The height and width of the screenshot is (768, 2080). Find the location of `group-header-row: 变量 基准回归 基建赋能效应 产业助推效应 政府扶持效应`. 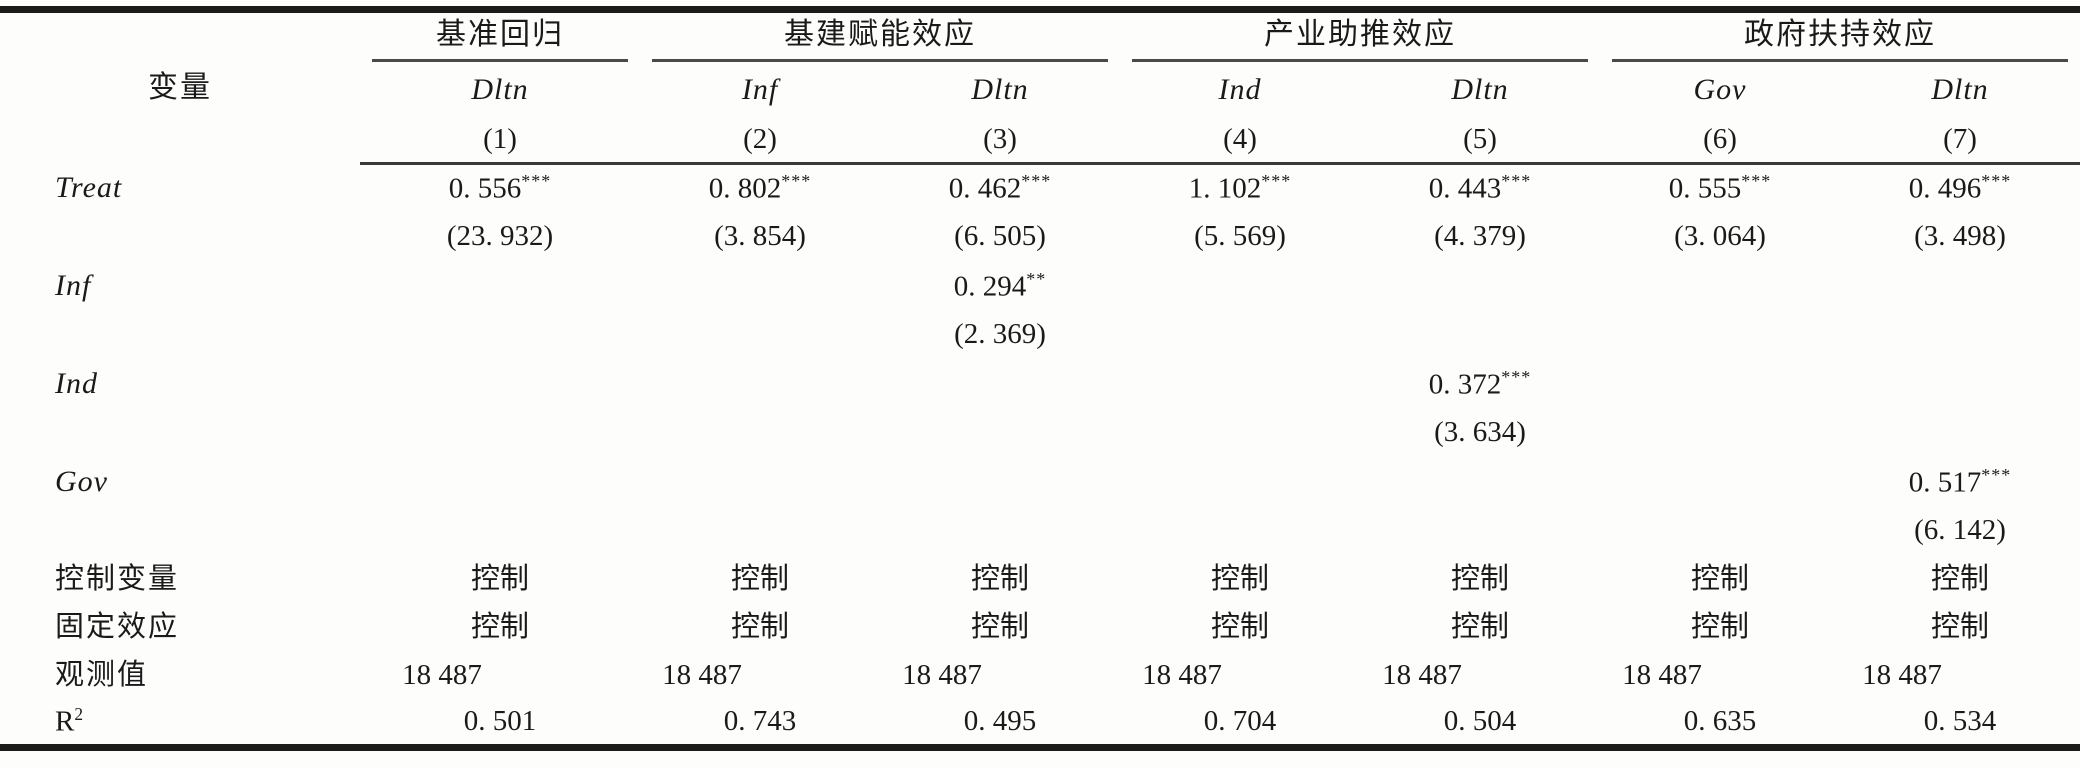

group-header-row: 变量 基准回归 基建赋能效应 产业助推效应 政府扶持效应 is located at coordinates (1040, 56).